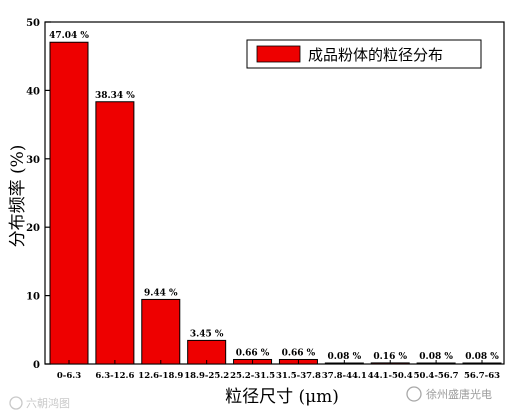  I want to click on x-axis-title: 粒径尺寸 (μm), so click(282, 397).